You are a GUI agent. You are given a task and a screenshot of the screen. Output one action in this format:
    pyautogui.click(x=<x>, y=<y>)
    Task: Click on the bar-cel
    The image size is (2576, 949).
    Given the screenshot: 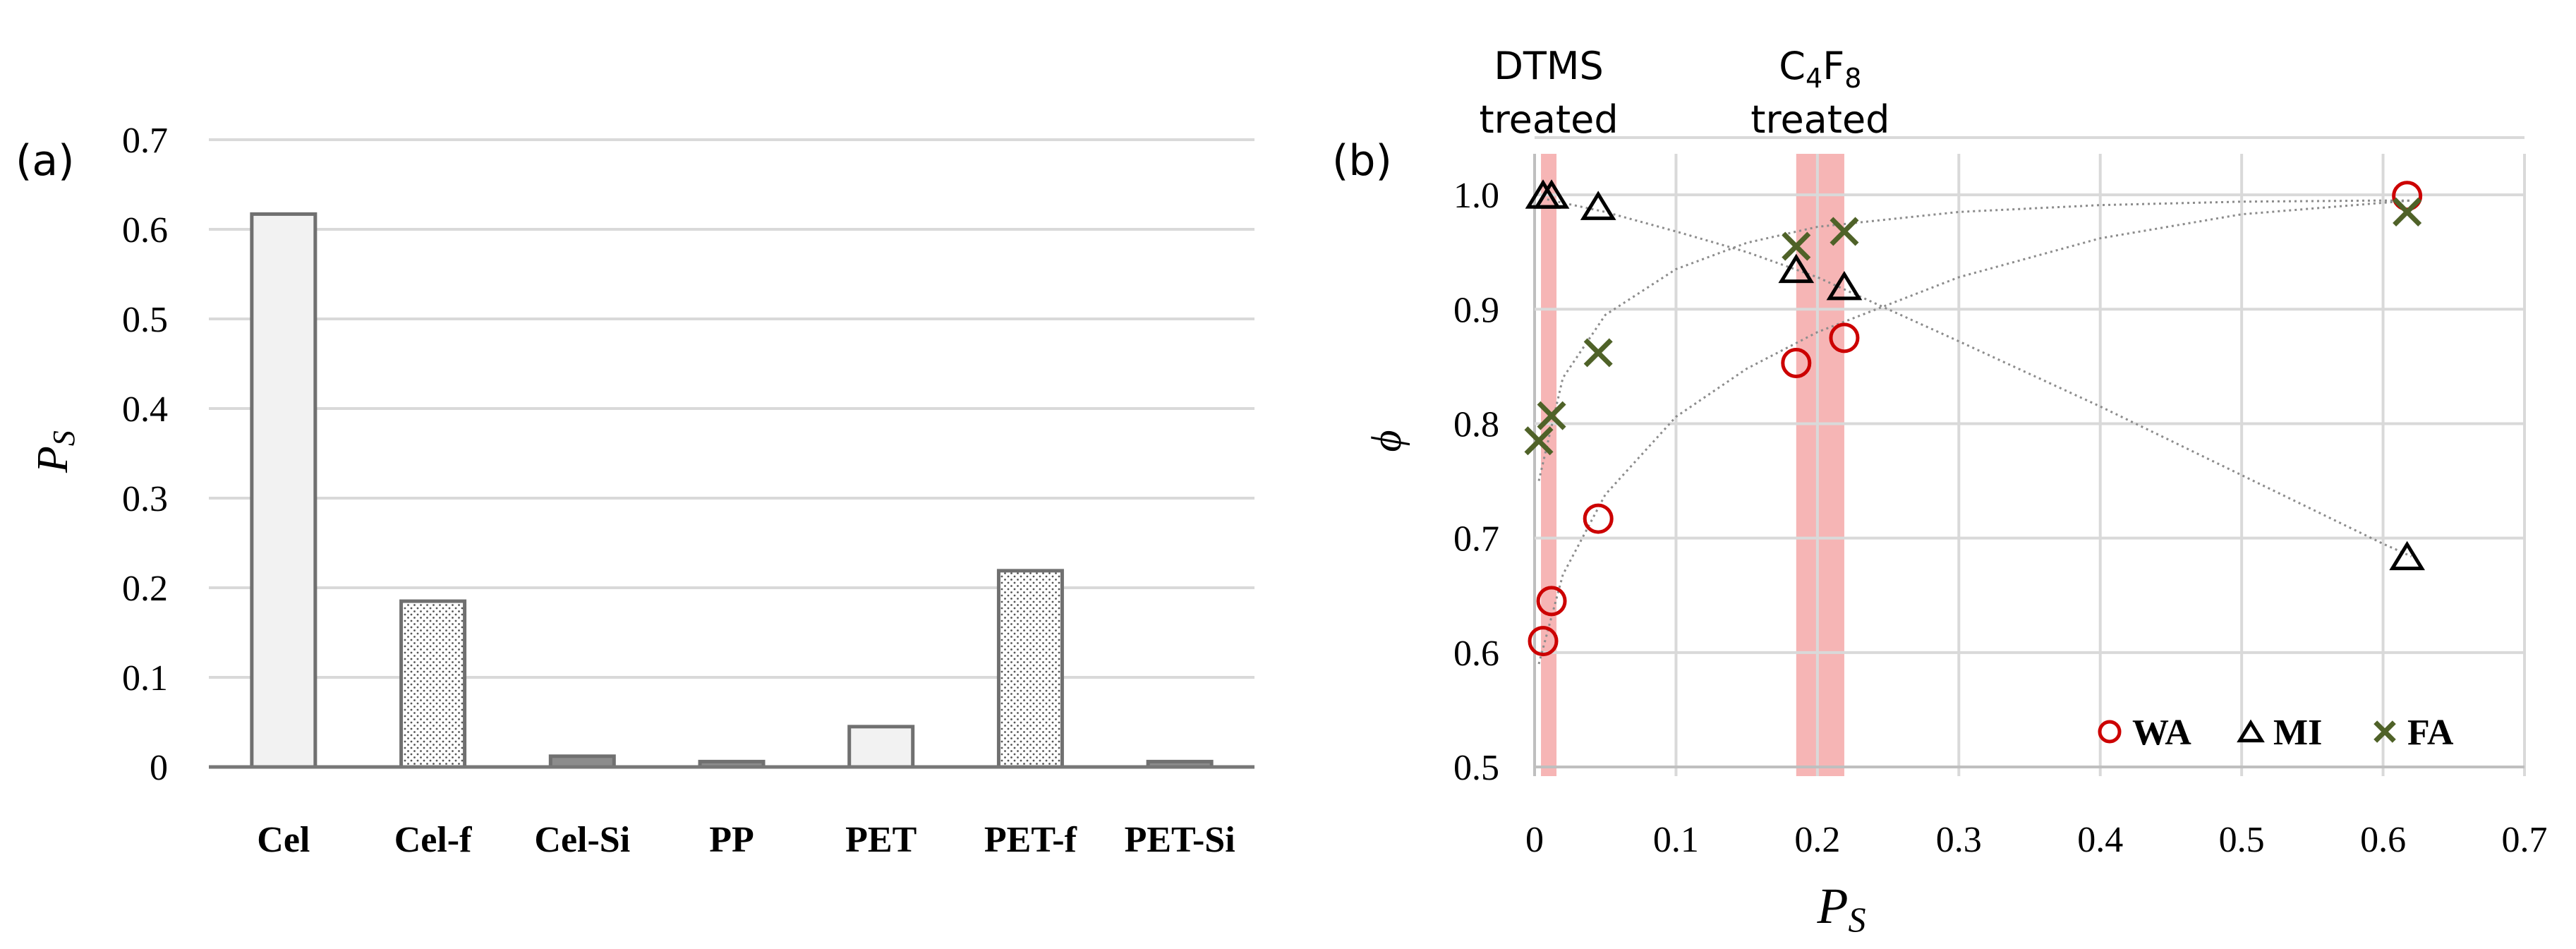 What is the action you would take?
    pyautogui.click(x=284, y=491)
    